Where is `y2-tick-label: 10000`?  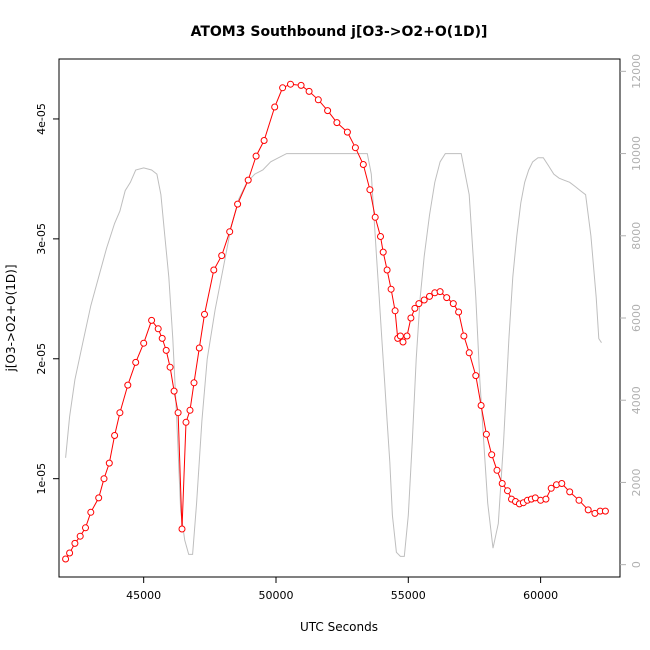
y2-tick-label: 10000 is located at coordinates (636, 153).